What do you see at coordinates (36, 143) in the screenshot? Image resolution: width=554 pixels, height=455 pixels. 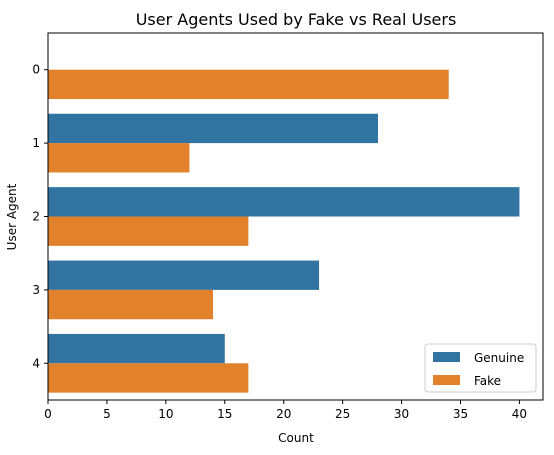 I see `y-tick-label: 1` at bounding box center [36, 143].